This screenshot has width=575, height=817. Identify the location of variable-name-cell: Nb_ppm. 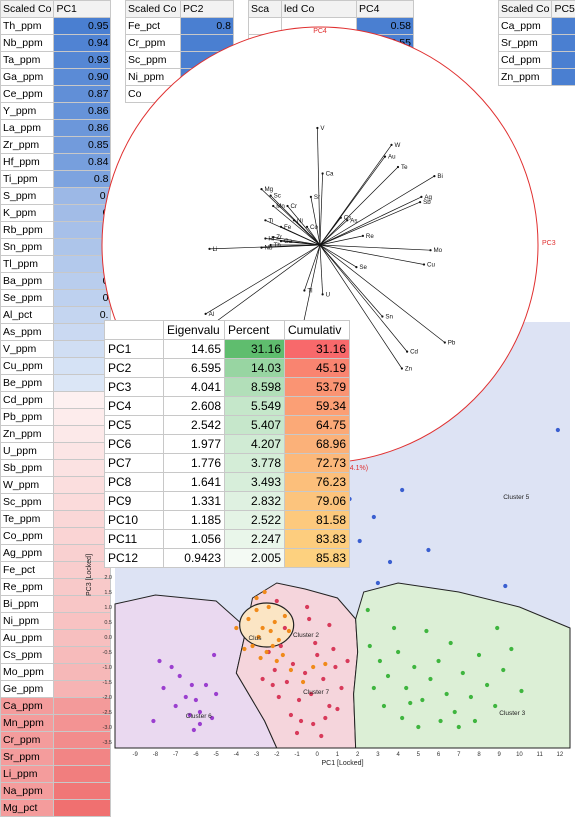
(27, 43).